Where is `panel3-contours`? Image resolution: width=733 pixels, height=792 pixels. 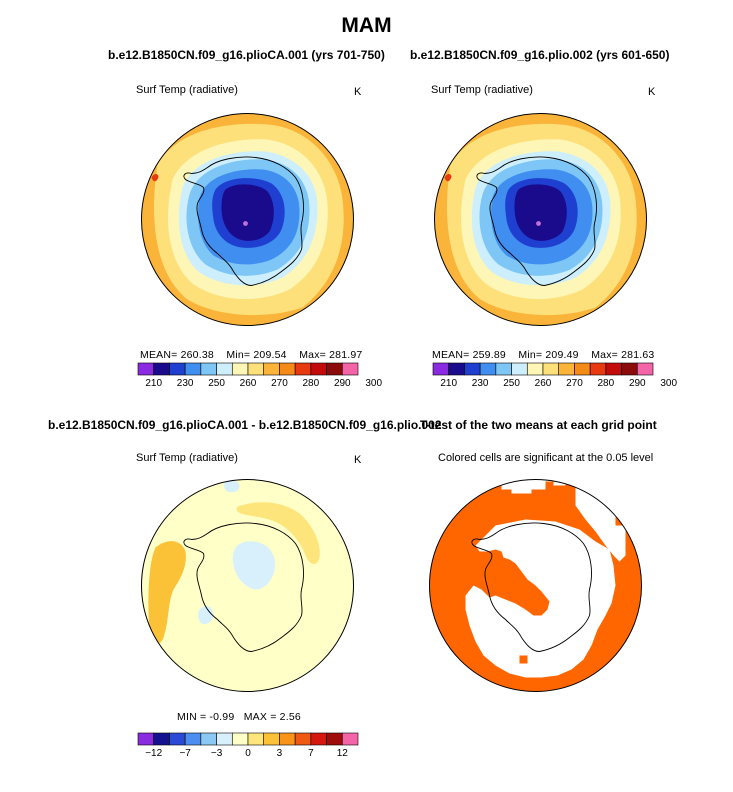
panel3-contours is located at coordinates (247, 585).